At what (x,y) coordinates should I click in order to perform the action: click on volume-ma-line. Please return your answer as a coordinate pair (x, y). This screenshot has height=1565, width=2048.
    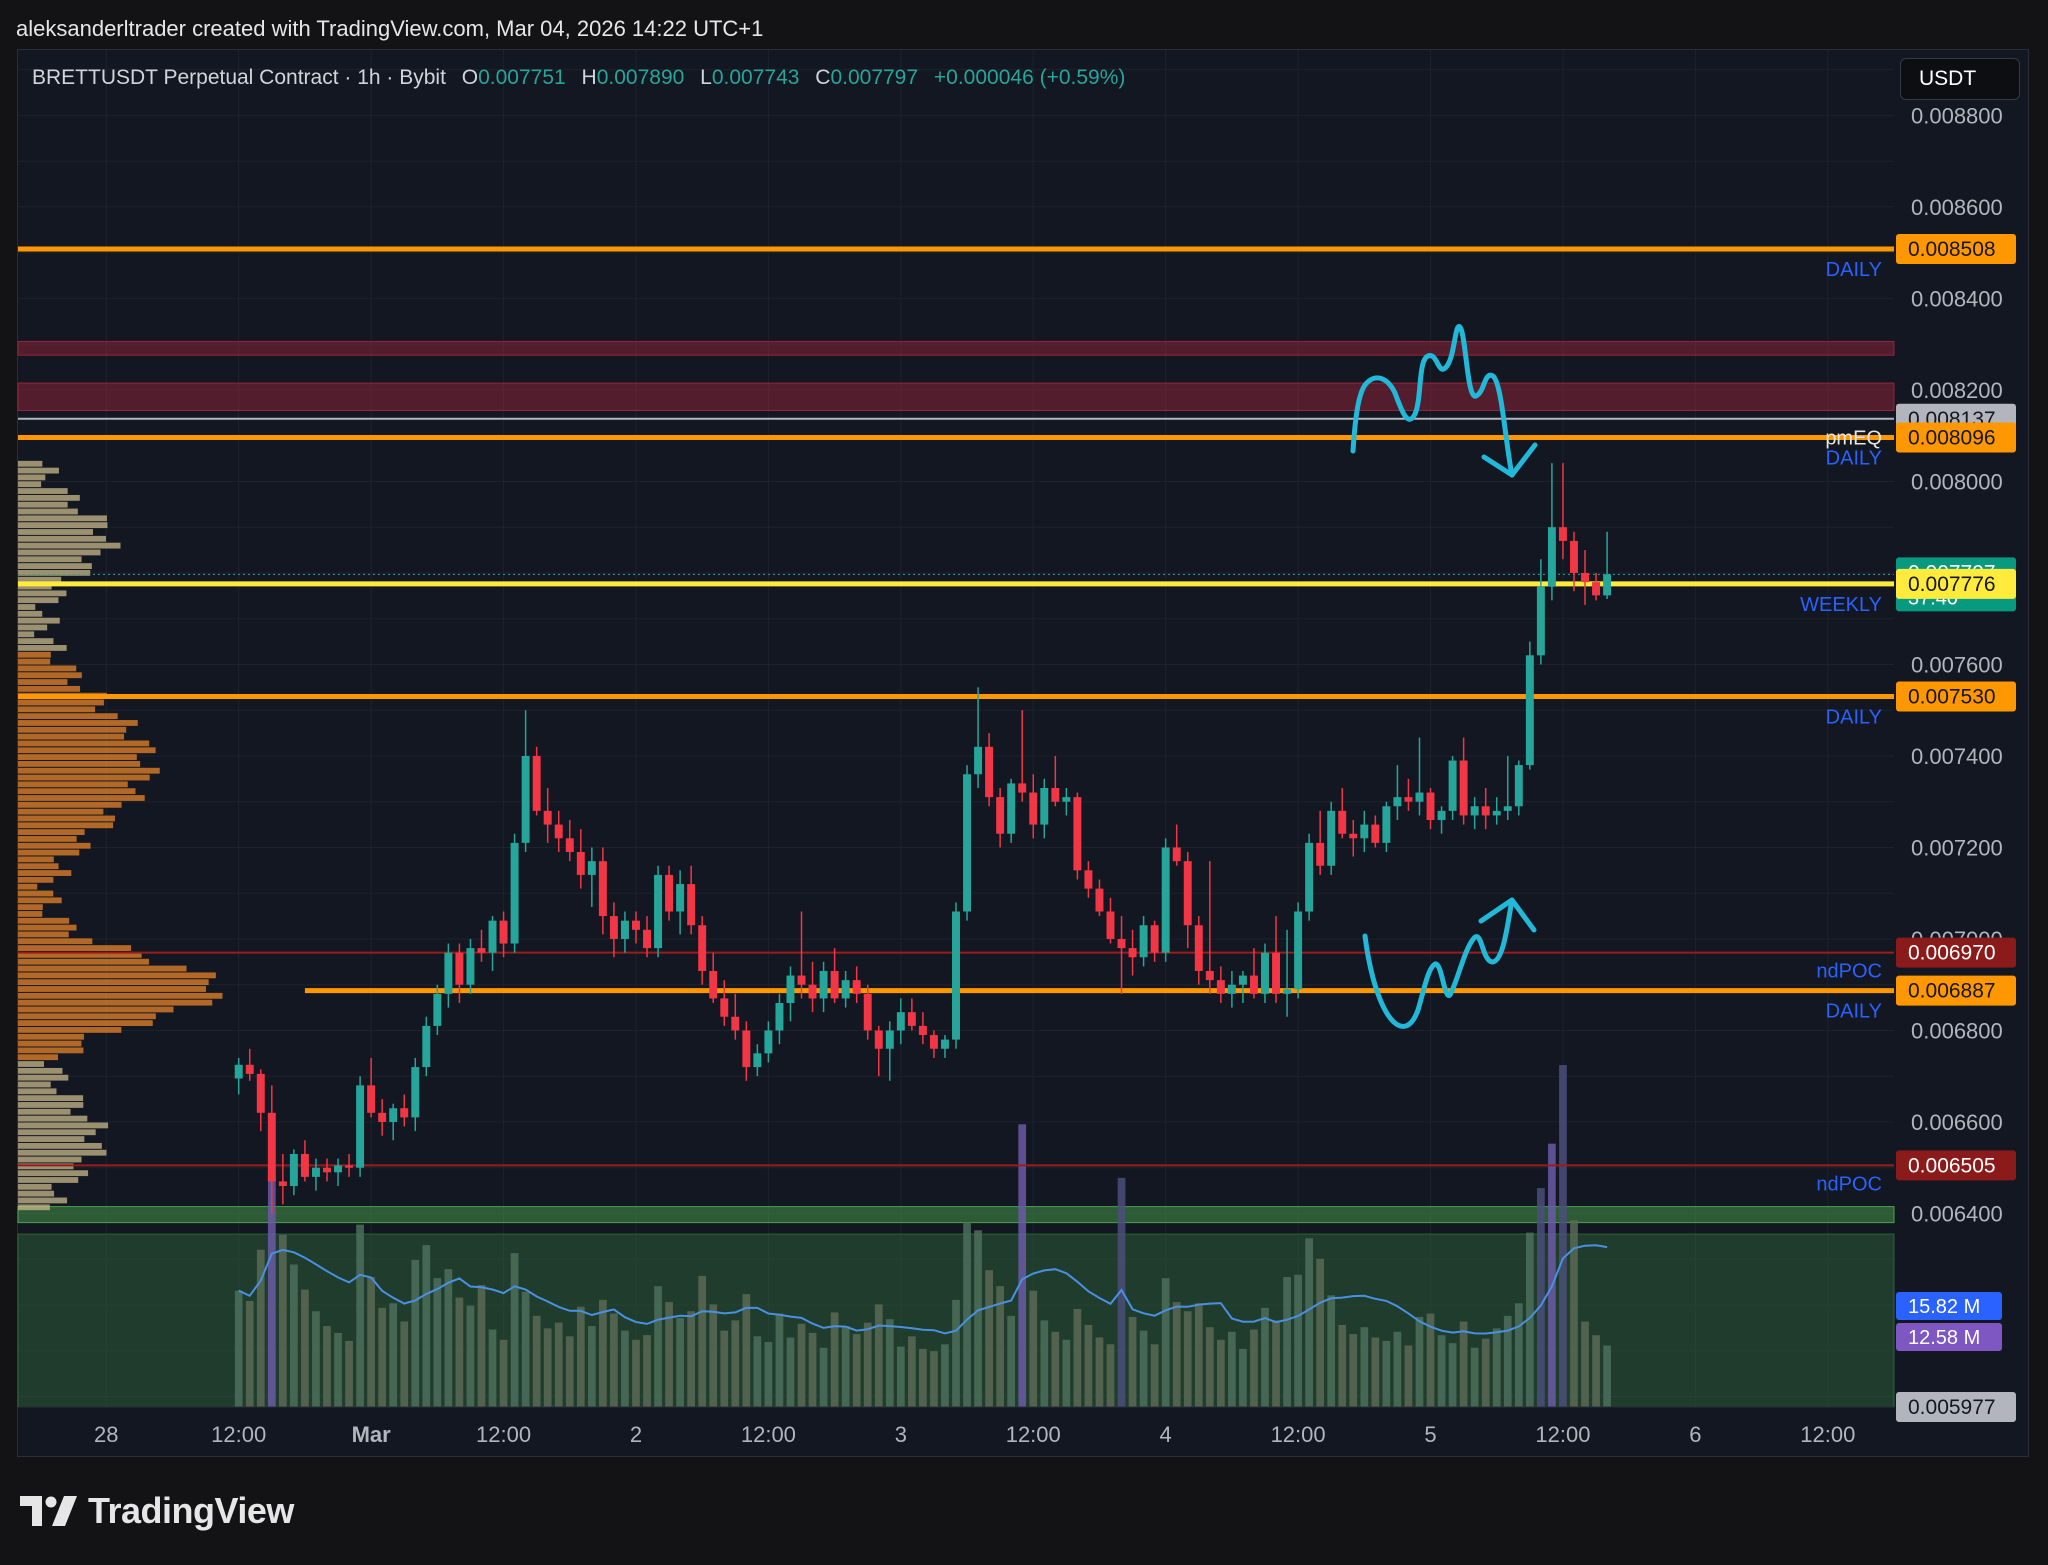
    Looking at the image, I should click on (923, 1289).